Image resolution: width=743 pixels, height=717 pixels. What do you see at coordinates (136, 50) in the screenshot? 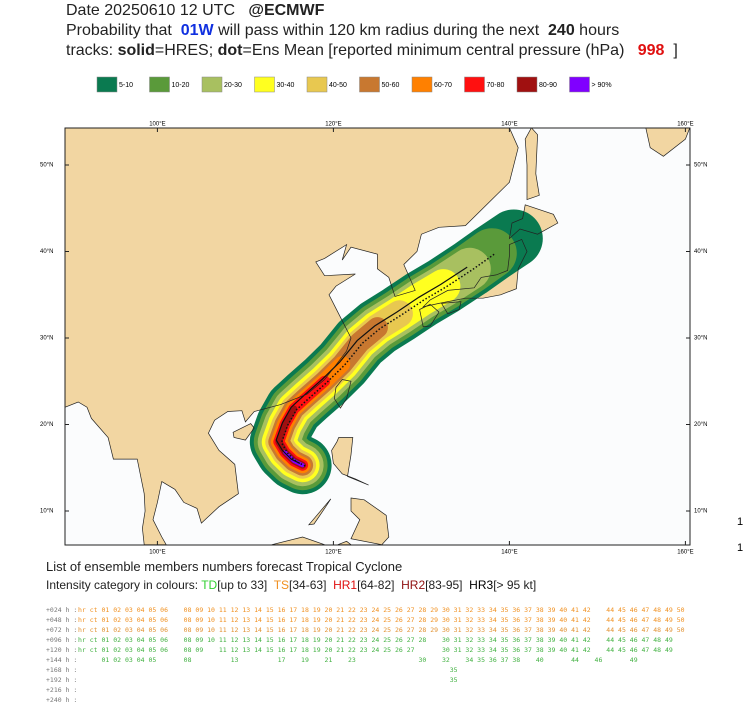
I see `text-segment: solid` at bounding box center [136, 50].